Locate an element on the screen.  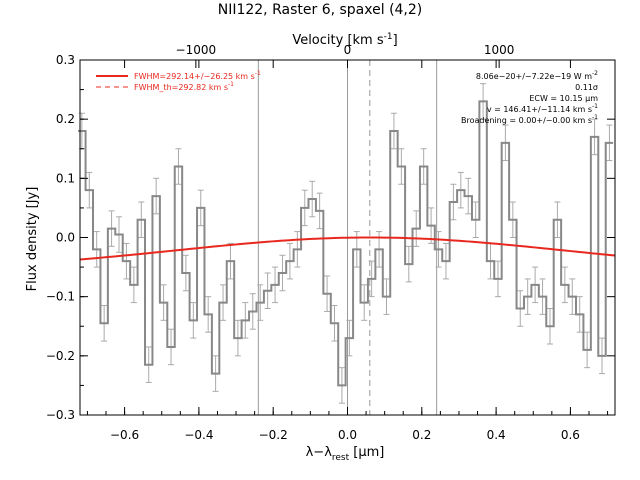
x-tick-label-1: −0.4 is located at coordinates (198, 435).